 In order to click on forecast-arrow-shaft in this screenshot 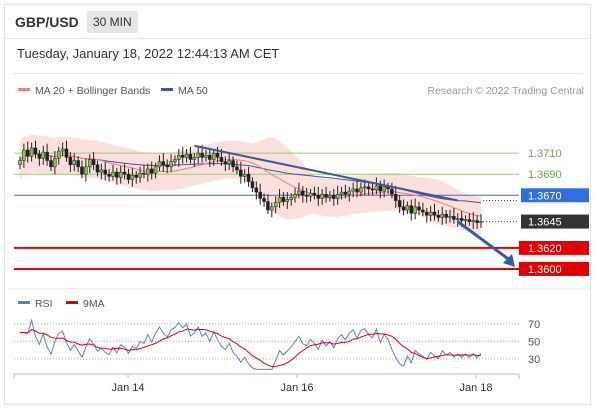, I will do `click(484, 241)`.